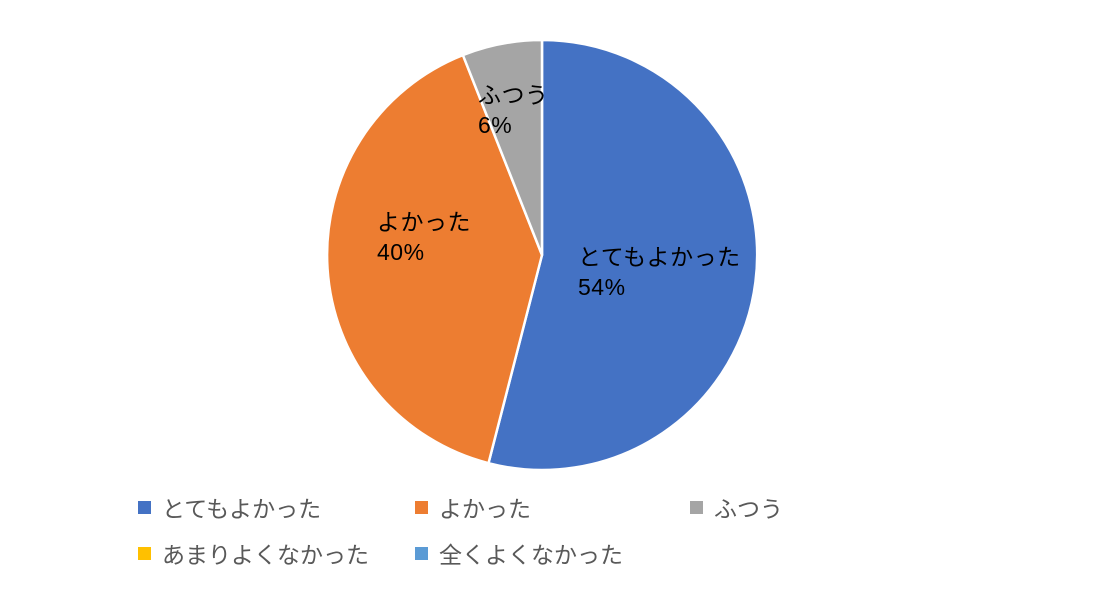  I want to click on data-label-good: よかった 40%, so click(424, 237).